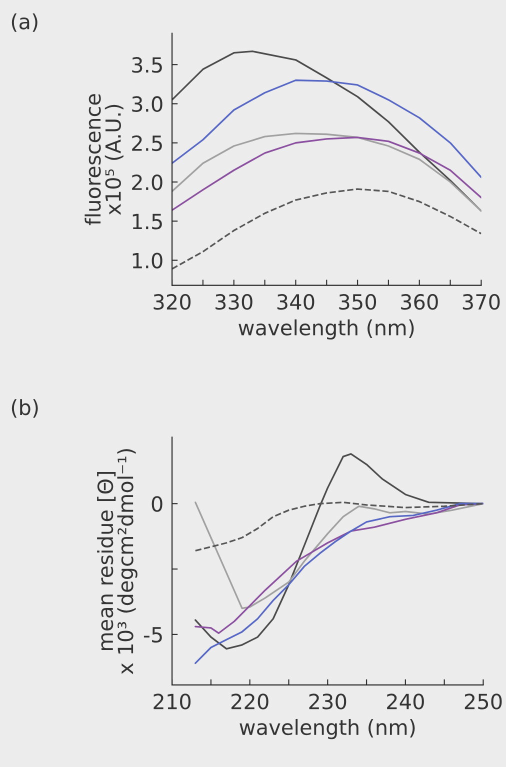 The image size is (506, 767). I want to click on x-tick-label: 210, so click(172, 702).